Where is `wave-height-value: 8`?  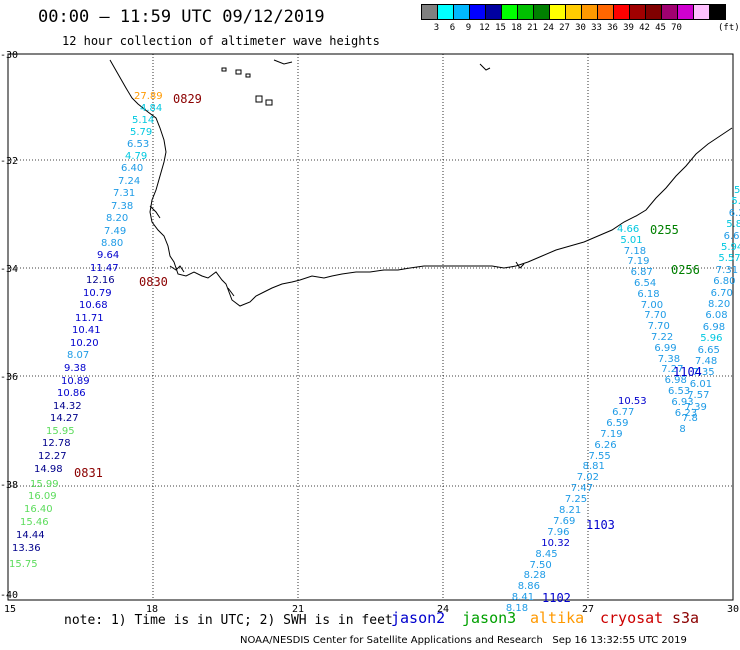 wave-height-value: 8 is located at coordinates (682, 430).